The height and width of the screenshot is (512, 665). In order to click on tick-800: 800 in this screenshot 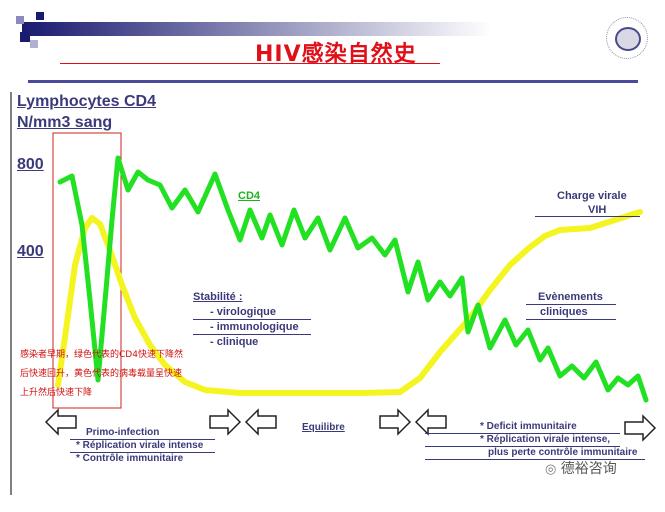, I will do `click(30, 164)`.